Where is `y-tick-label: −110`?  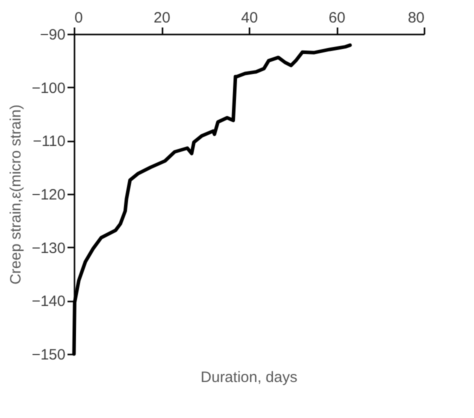
y-tick-label: −110 is located at coordinates (49, 141).